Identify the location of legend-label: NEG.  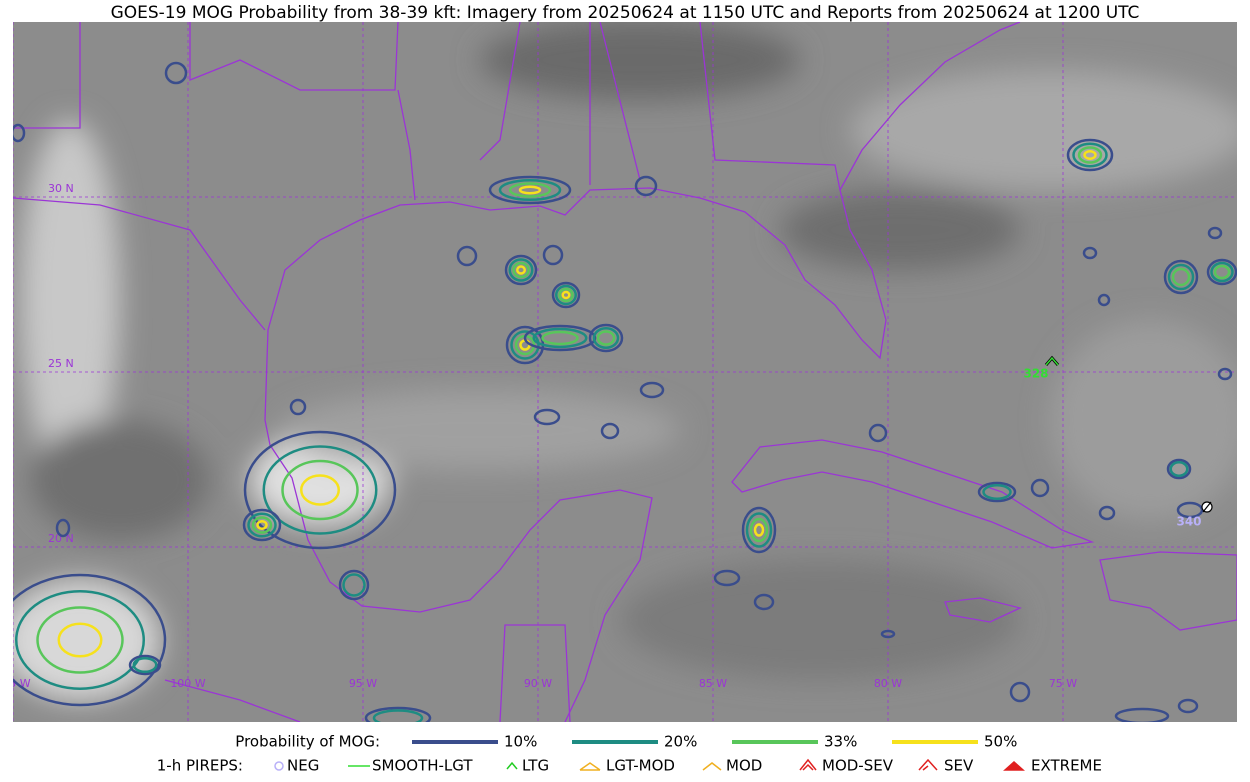
(303, 766).